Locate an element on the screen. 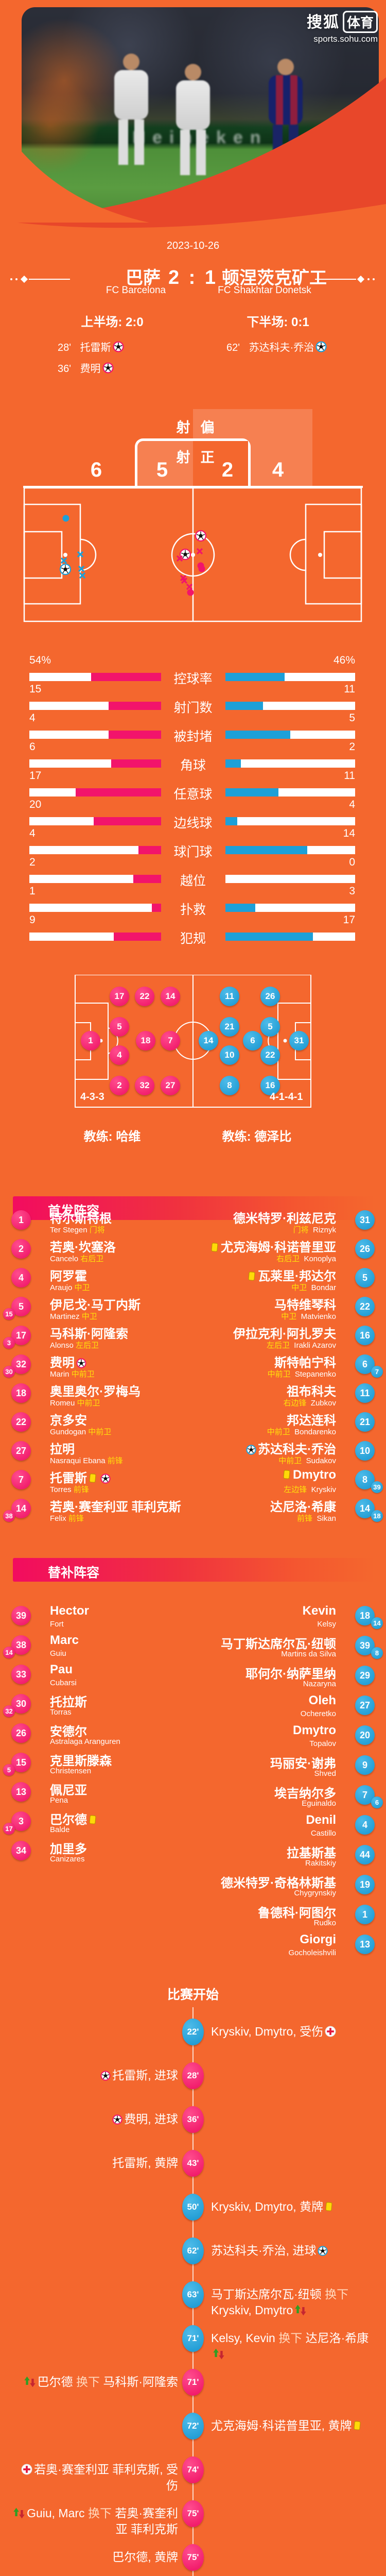 This screenshot has width=386, height=2576. jersey-number: 16 is located at coordinates (365, 1335).